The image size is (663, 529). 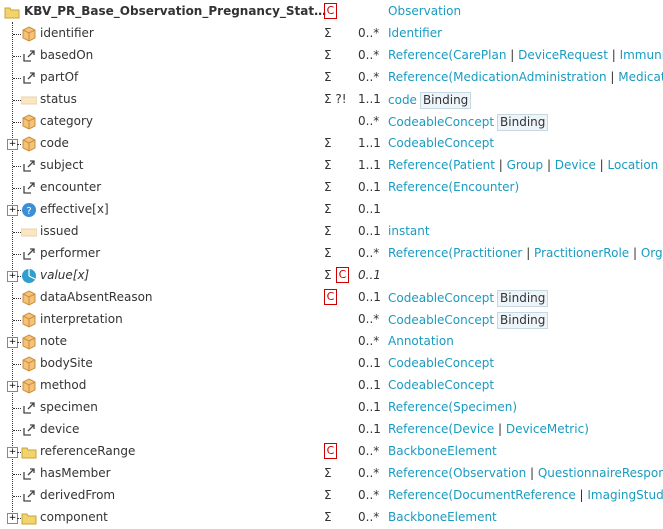 I want to click on element-name: dataAbsentReason, so click(x=96, y=297).